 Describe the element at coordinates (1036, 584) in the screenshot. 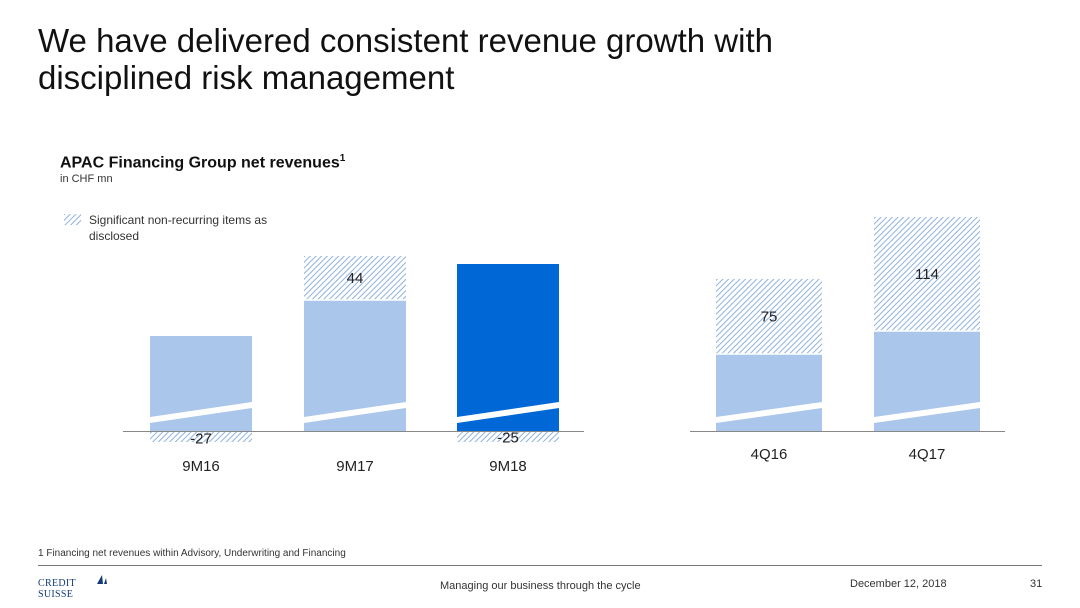

I see `page-number: 31` at that location.